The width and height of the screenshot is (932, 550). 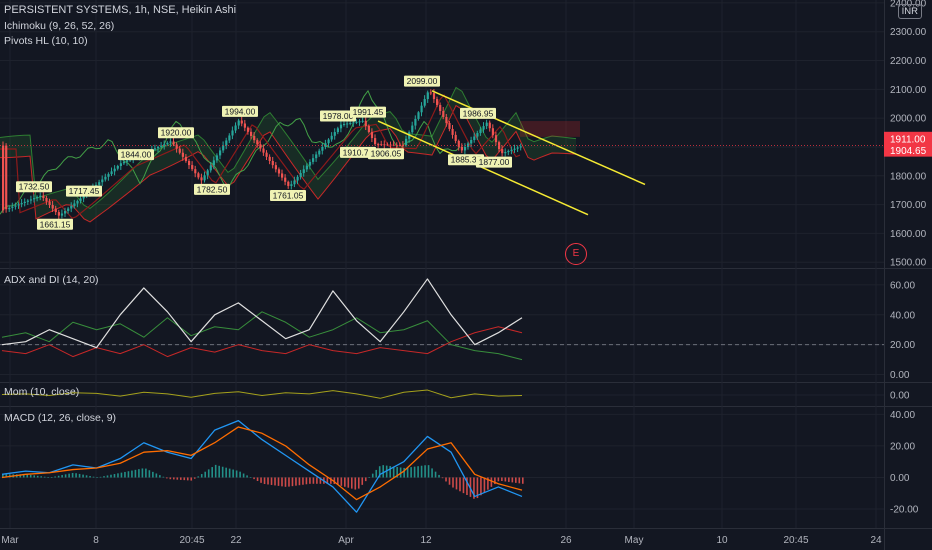 I want to click on pivot-label-box, so click(x=136, y=155).